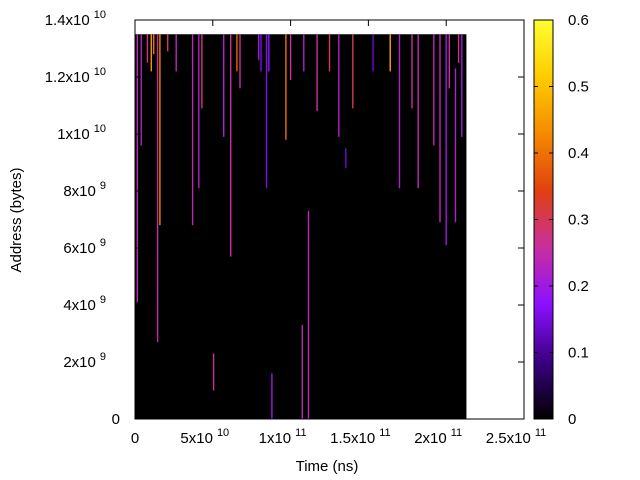  What do you see at coordinates (204, 437) in the screenshot?
I see `x-tick-label-1: 5x10 10` at bounding box center [204, 437].